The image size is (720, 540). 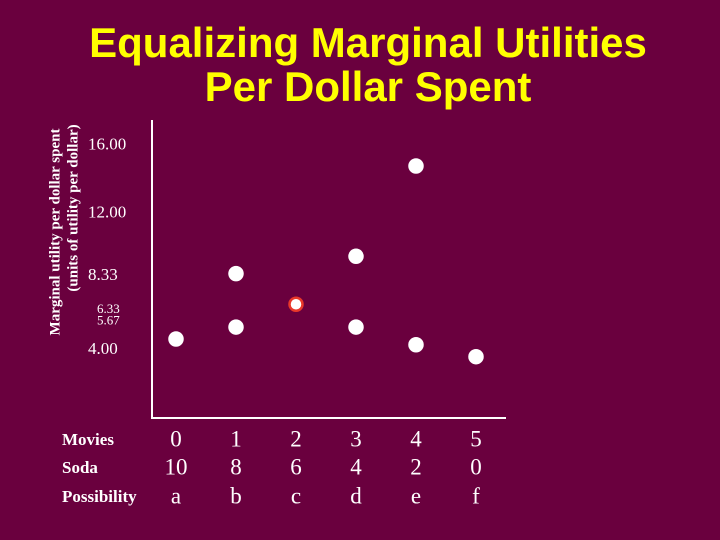 I want to click on table-cell: c, so click(x=296, y=495).